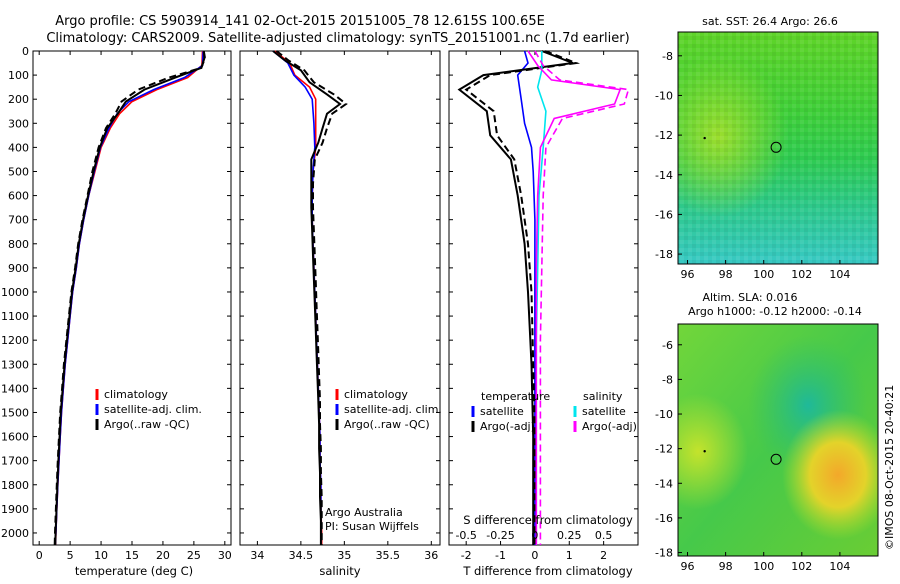  I want to click on sst-map-title: sat. SST: 26.4 Argo: 26.6, so click(770, 21).